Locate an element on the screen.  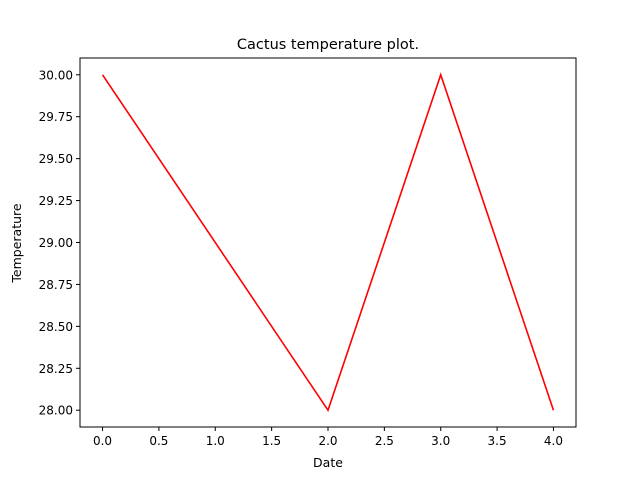
y-tick-label: 29.75 is located at coordinates (56, 117).